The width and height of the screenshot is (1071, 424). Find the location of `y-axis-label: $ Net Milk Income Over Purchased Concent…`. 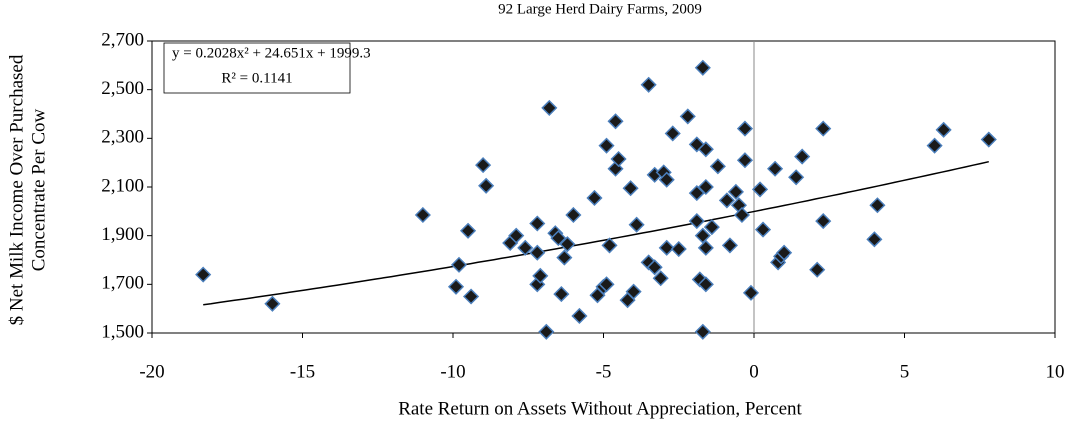

y-axis-label: $ Net Milk Income Over Purchased Concent… is located at coordinates (27, 189).